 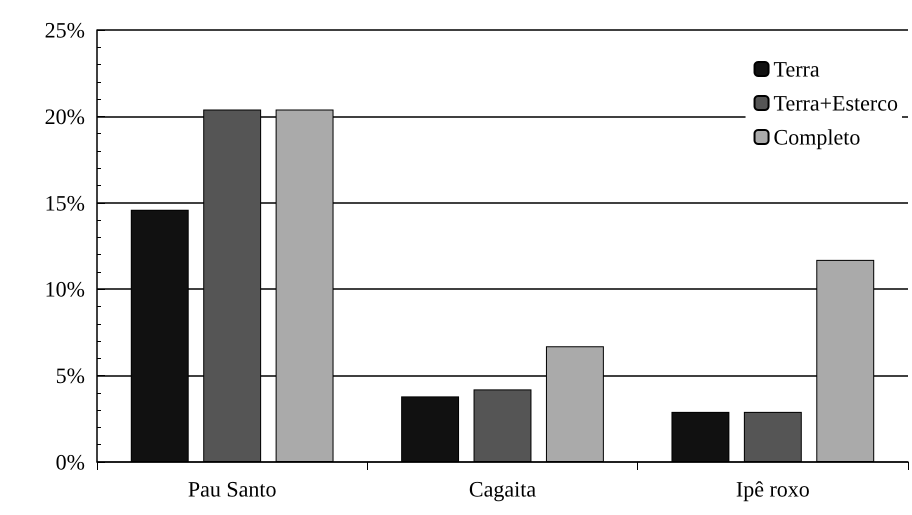 What do you see at coordinates (64, 289) in the screenshot?
I see `y-tick-label: 10%` at bounding box center [64, 289].